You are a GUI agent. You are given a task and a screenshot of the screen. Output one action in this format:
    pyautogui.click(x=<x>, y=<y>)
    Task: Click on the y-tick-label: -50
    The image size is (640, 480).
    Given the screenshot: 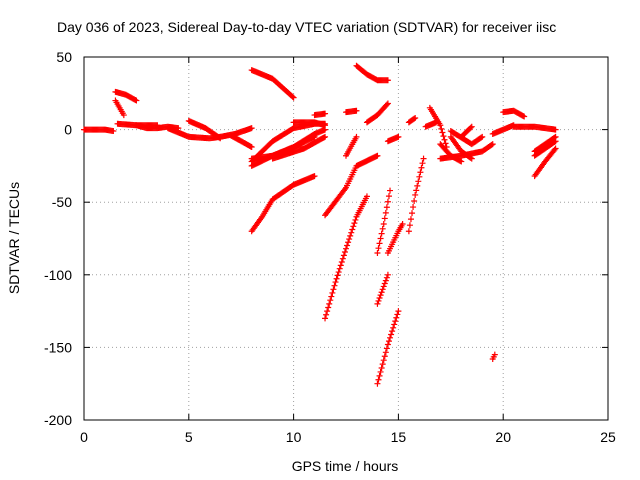 What is the action you would take?
    pyautogui.click(x=62, y=202)
    